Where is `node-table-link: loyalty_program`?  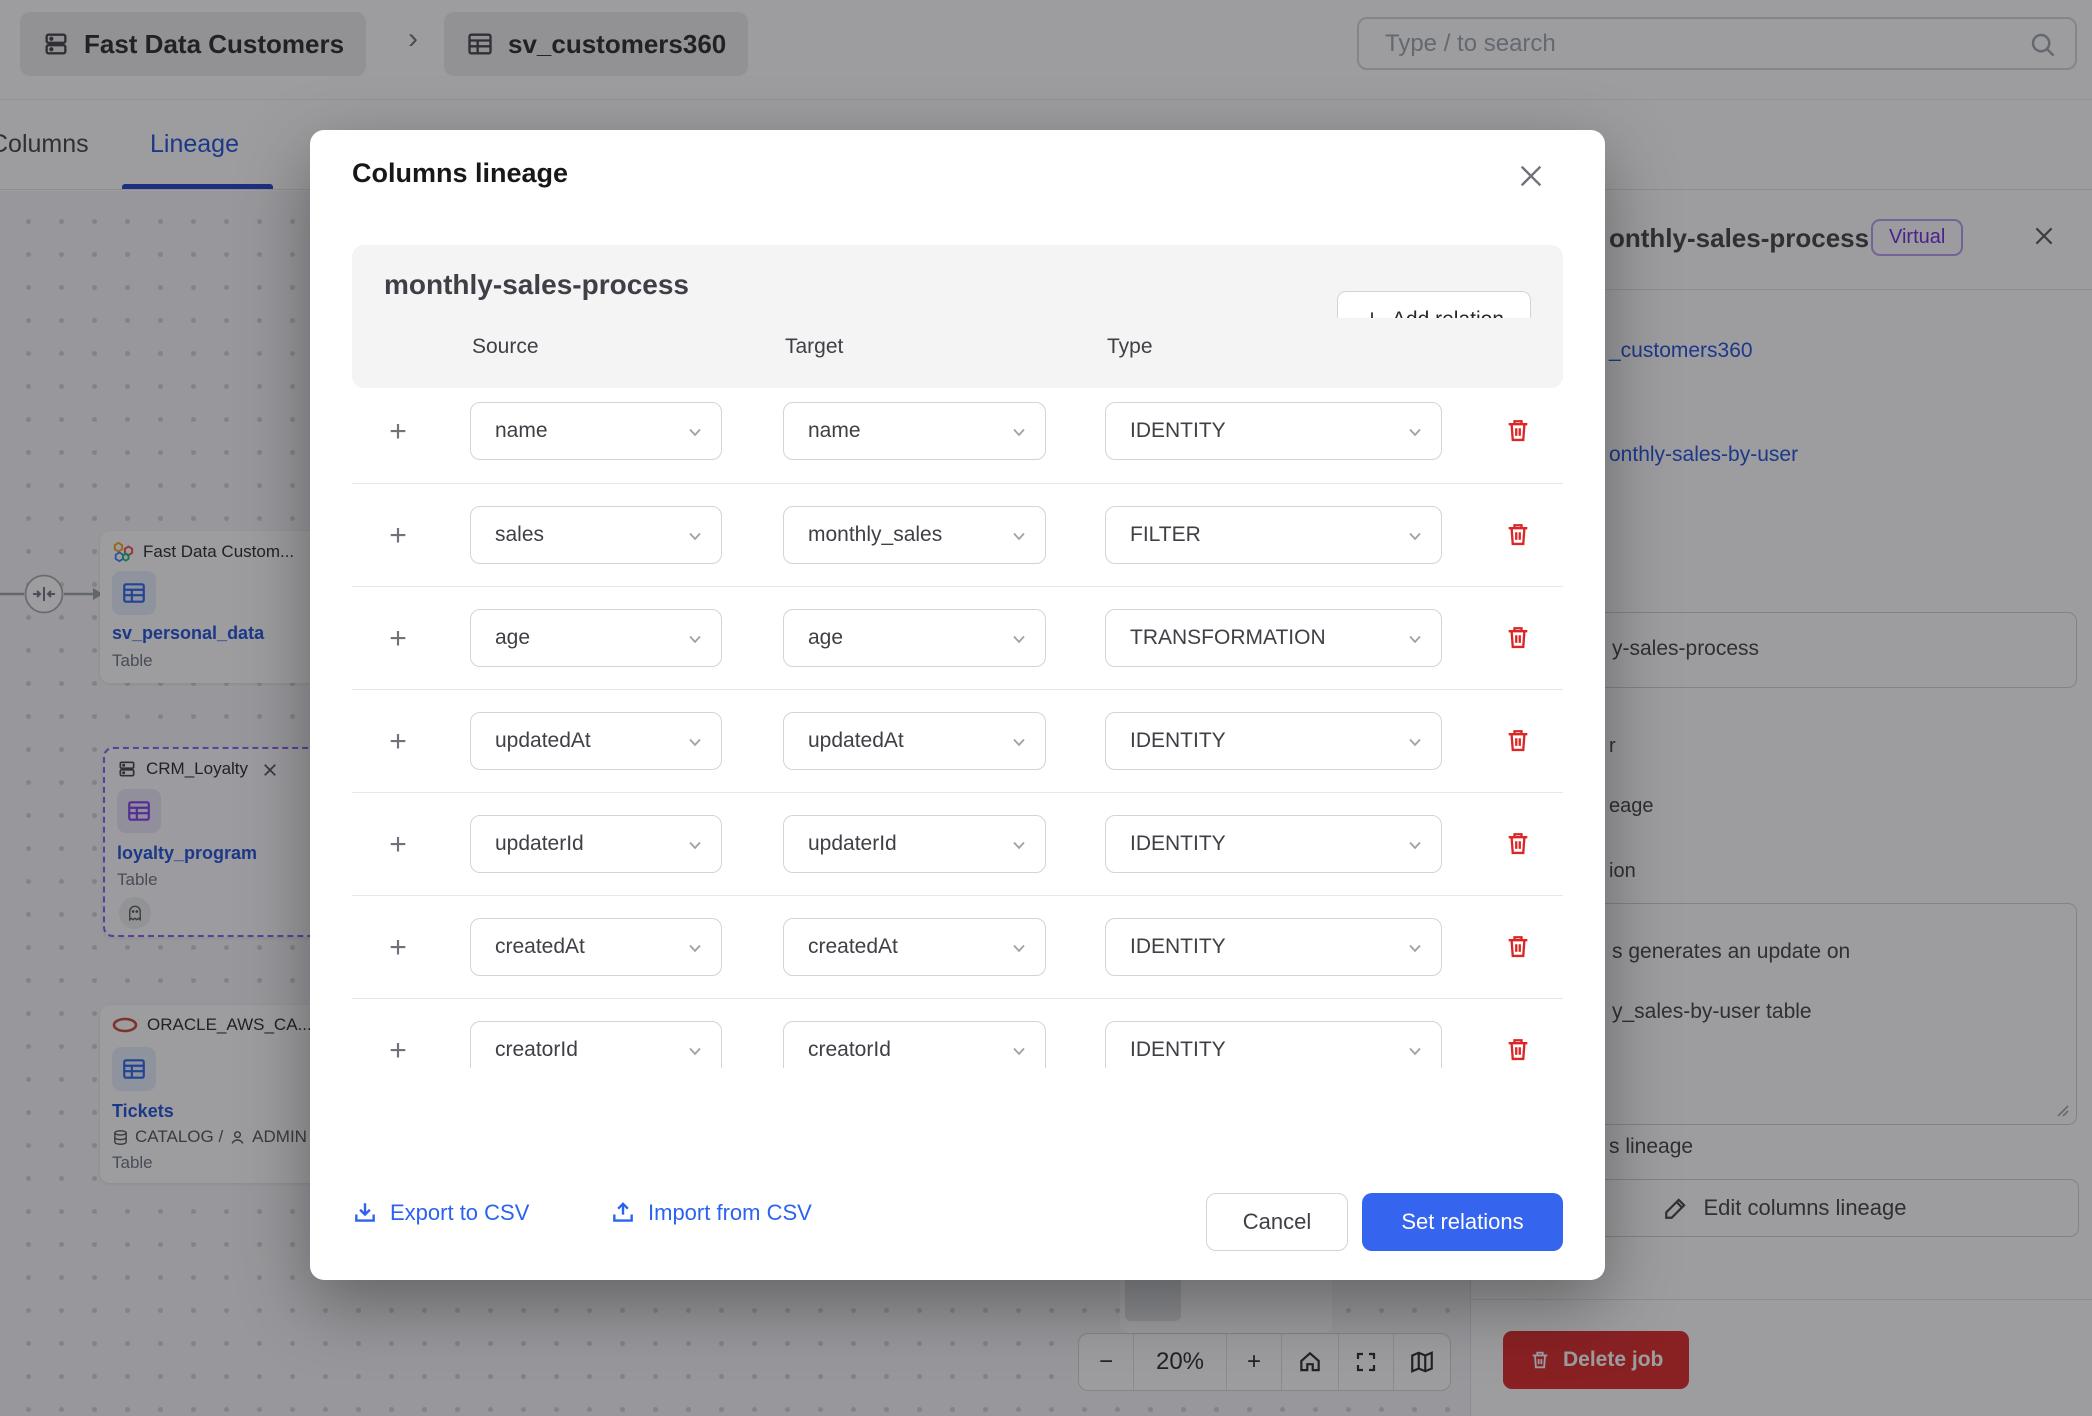
node-table-link: loyalty_program is located at coordinates (187, 853).